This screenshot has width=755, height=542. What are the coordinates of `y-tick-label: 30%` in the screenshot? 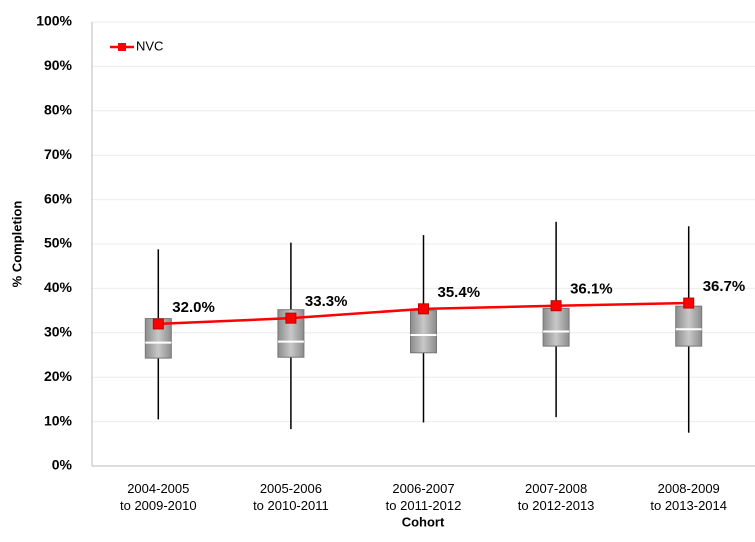 It's located at (58, 332).